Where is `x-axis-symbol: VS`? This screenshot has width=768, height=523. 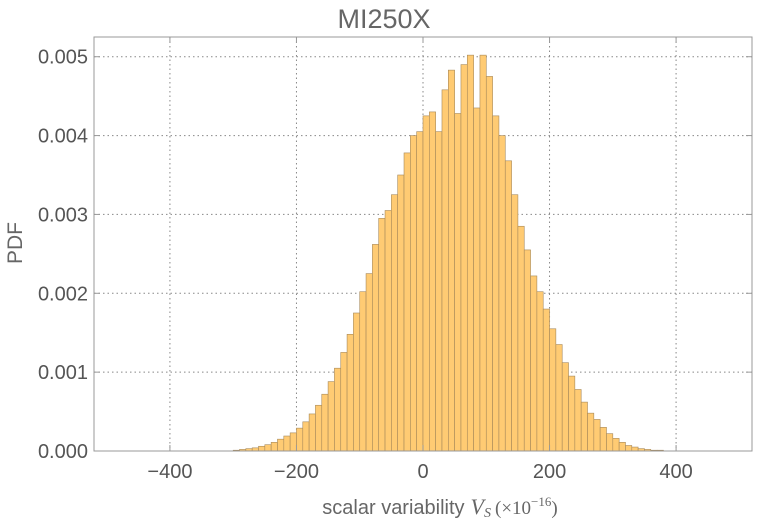
x-axis-symbol: VS is located at coordinates (480, 507).